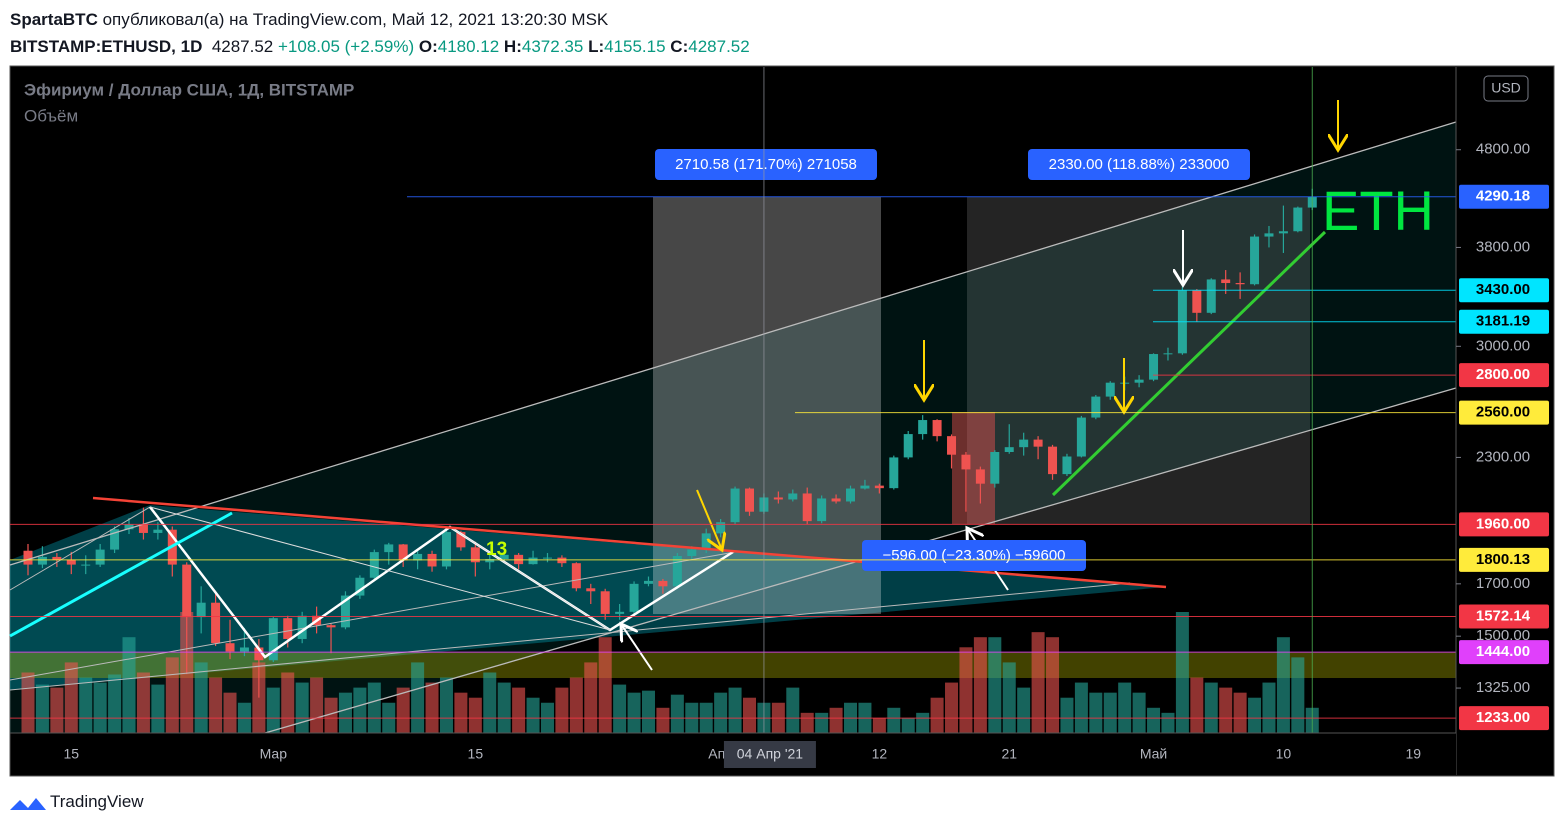 Image resolution: width=1564 pixels, height=830 pixels. I want to click on l-value: 4155.15, so click(635, 46).